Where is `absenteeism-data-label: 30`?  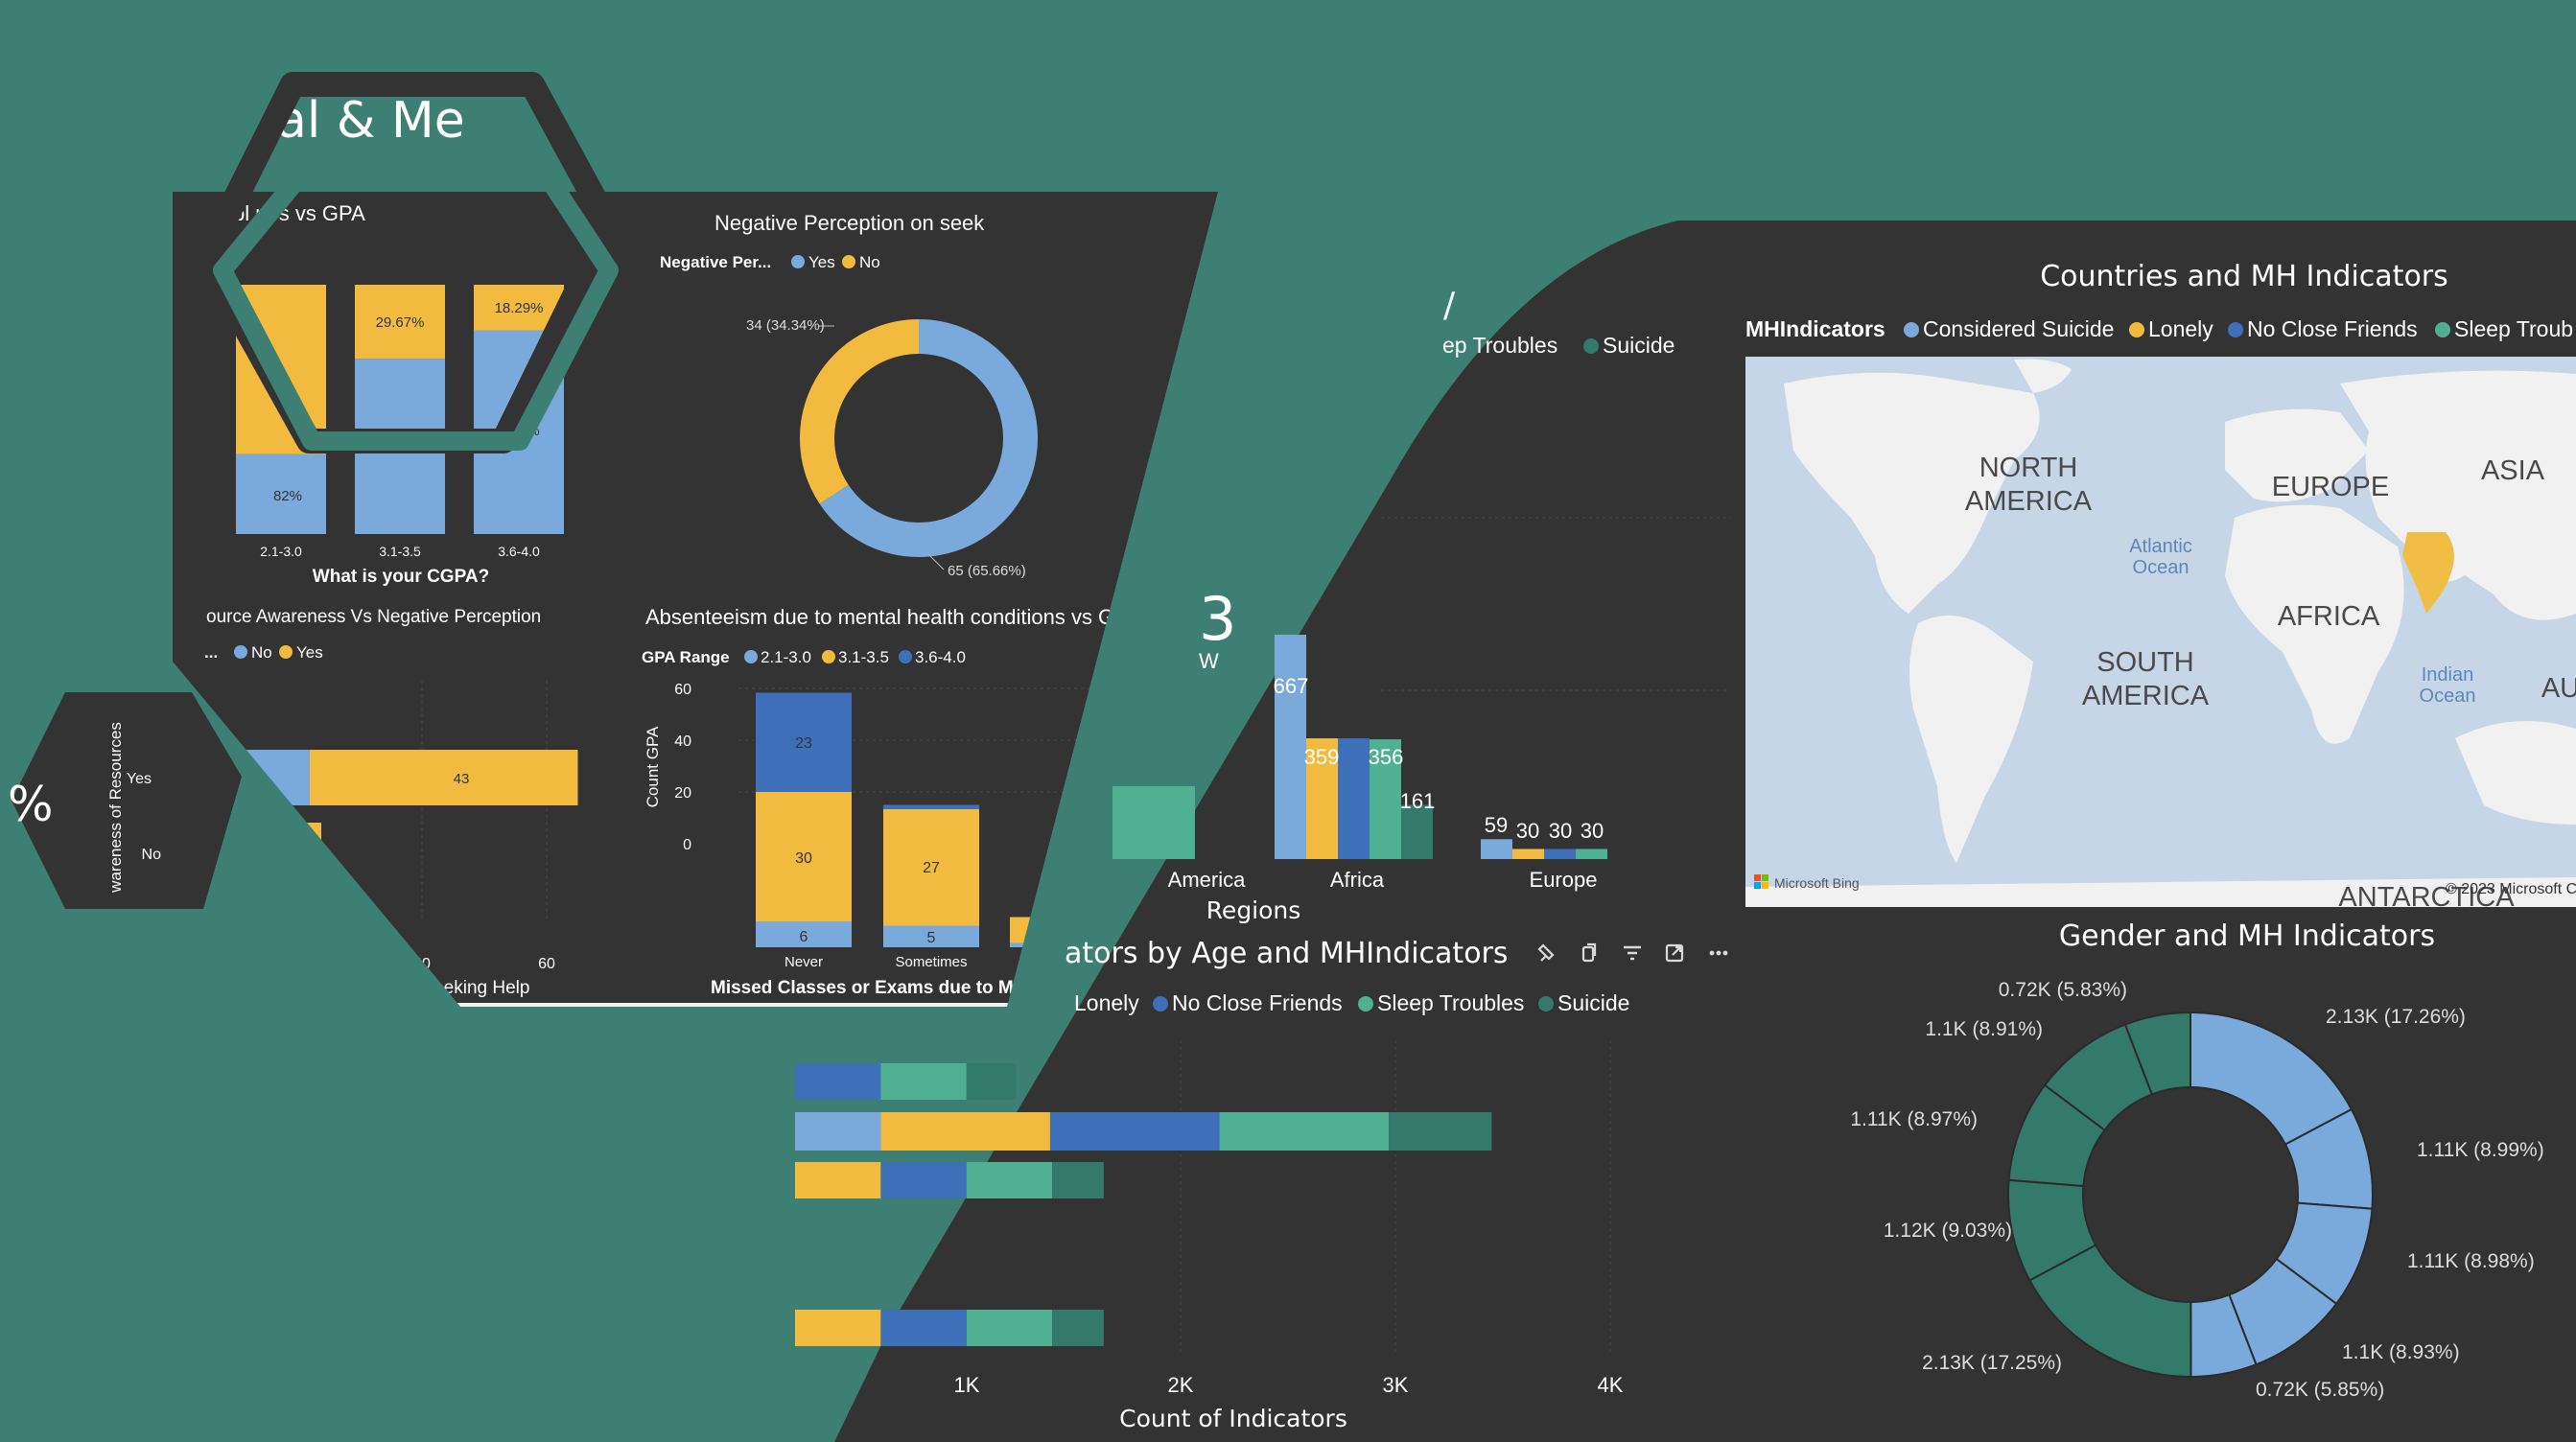
absenteeism-data-label: 30 is located at coordinates (803, 858).